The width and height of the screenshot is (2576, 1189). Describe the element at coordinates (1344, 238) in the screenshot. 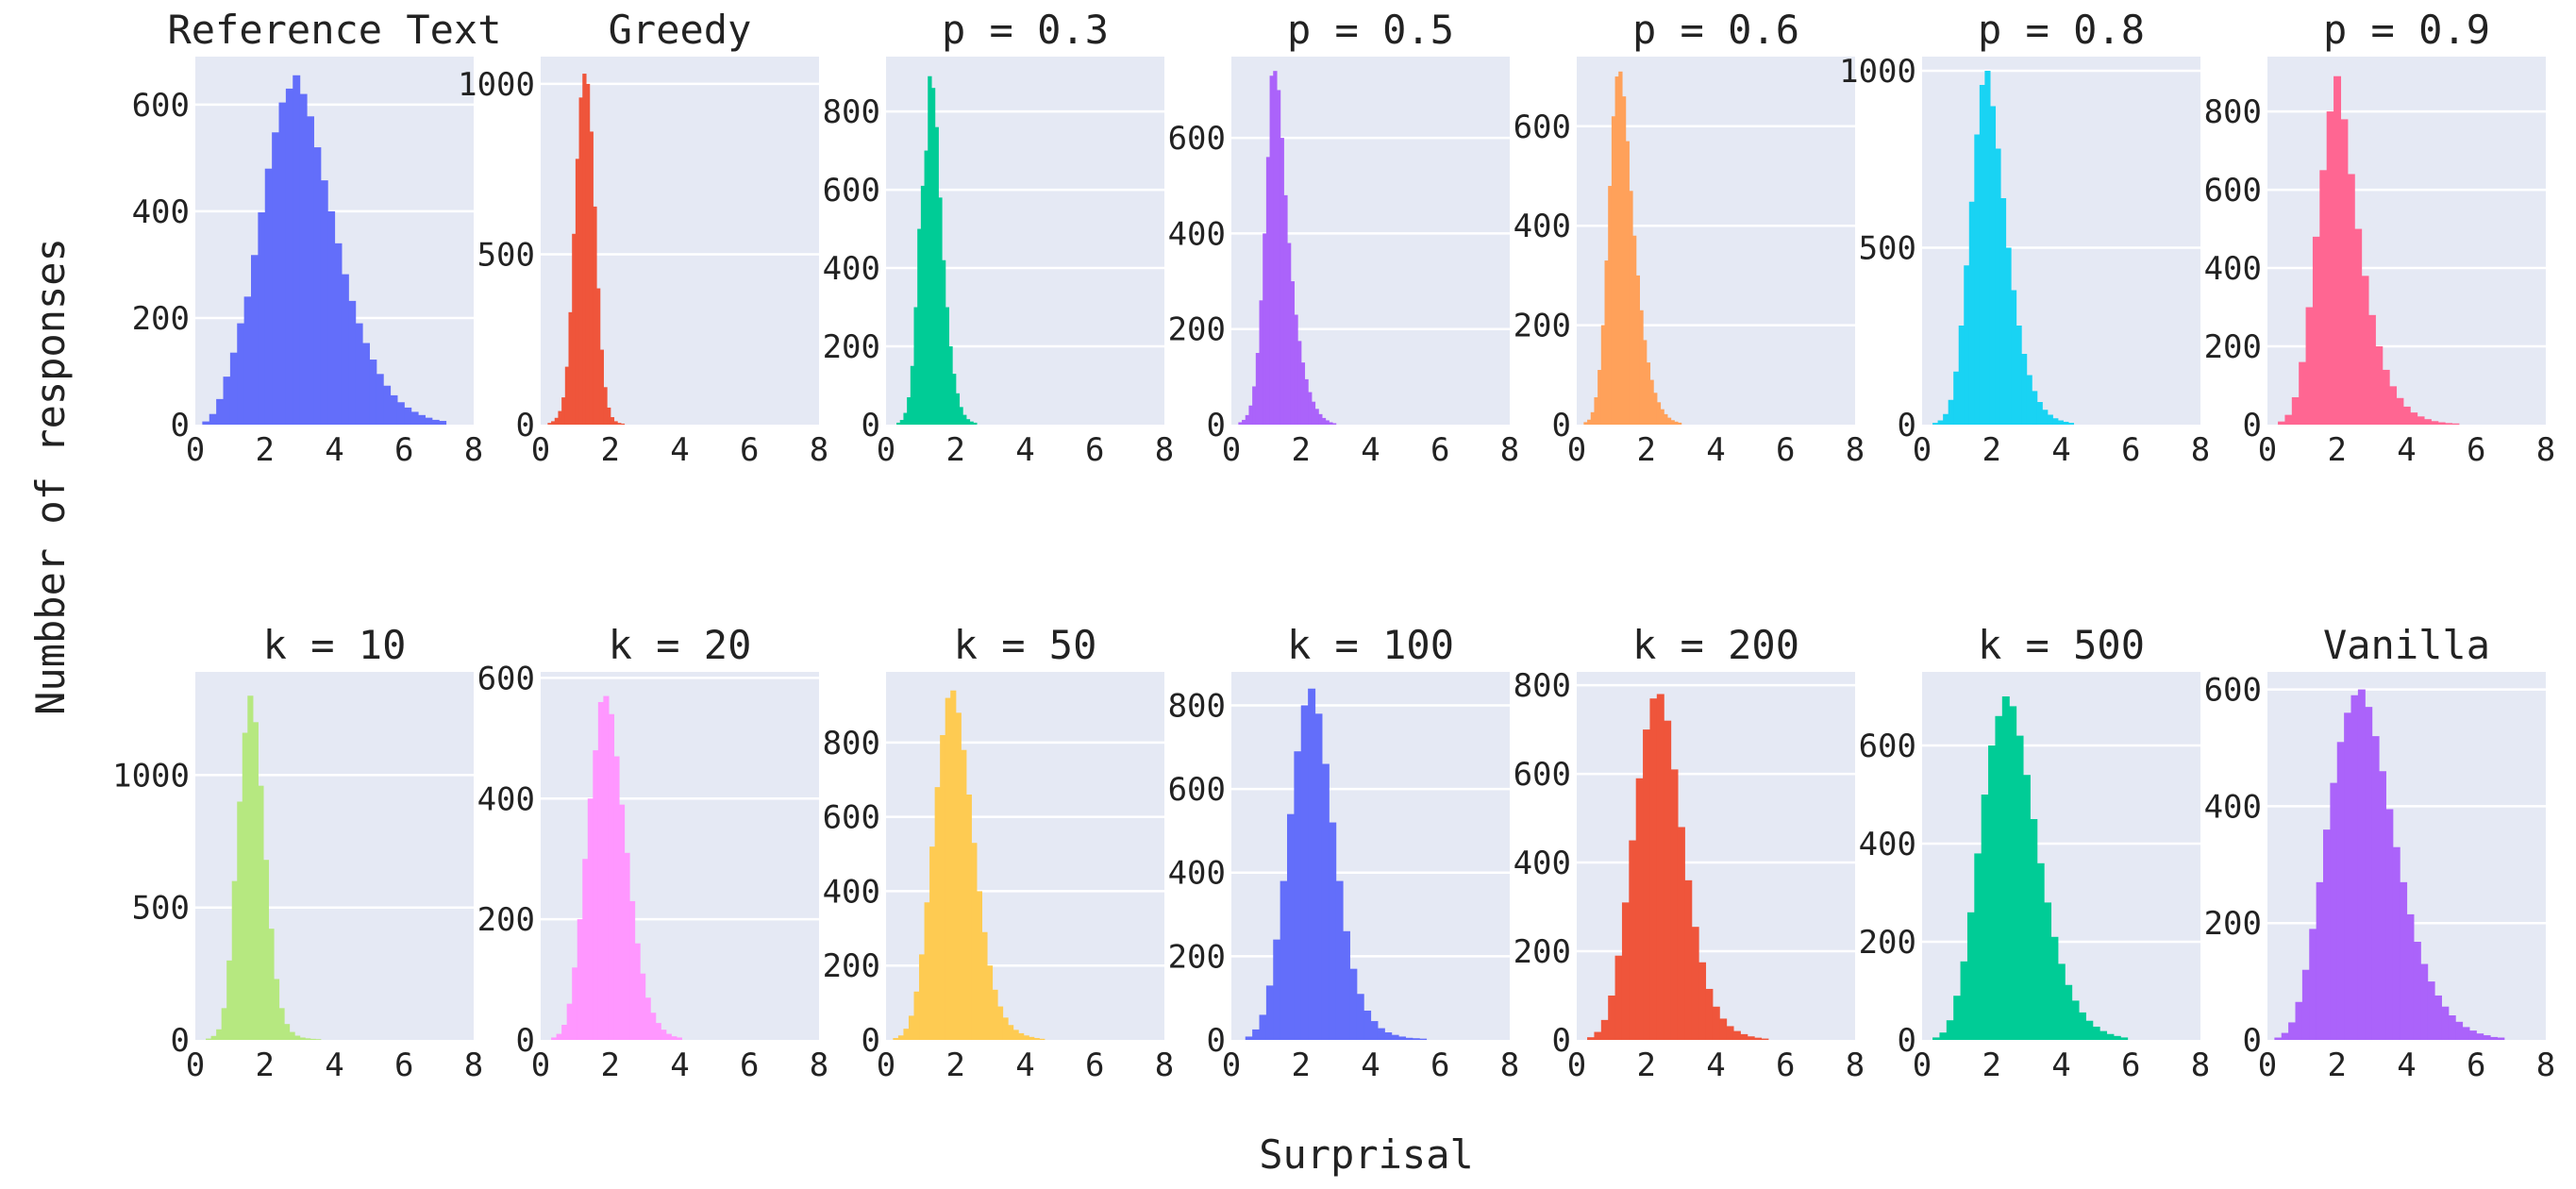

I see `histogram-panel-4: 0 200 400 600 0 2 4 6 8 p = 0.5` at that location.